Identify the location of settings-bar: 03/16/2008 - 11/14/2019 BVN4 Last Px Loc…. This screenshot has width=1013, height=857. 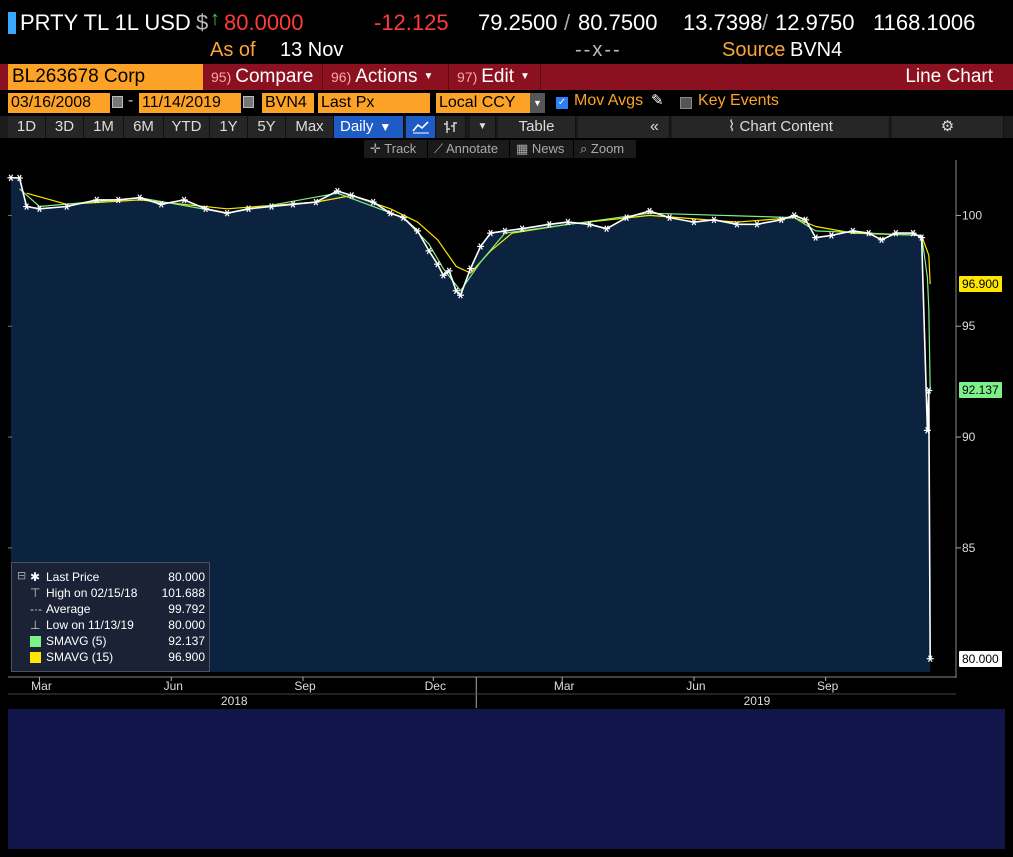
(506, 103).